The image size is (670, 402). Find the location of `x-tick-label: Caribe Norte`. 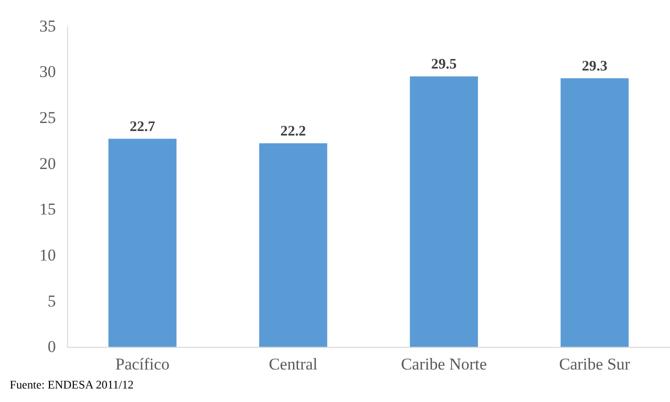

x-tick-label: Caribe Norte is located at coordinates (444, 364).